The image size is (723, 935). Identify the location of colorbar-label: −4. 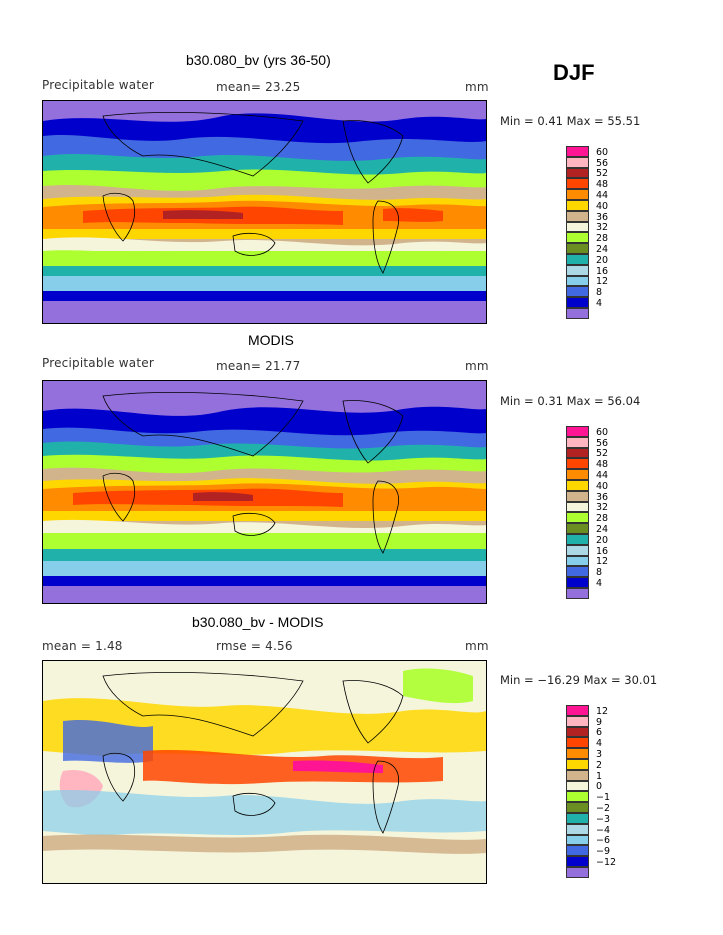
(603, 830).